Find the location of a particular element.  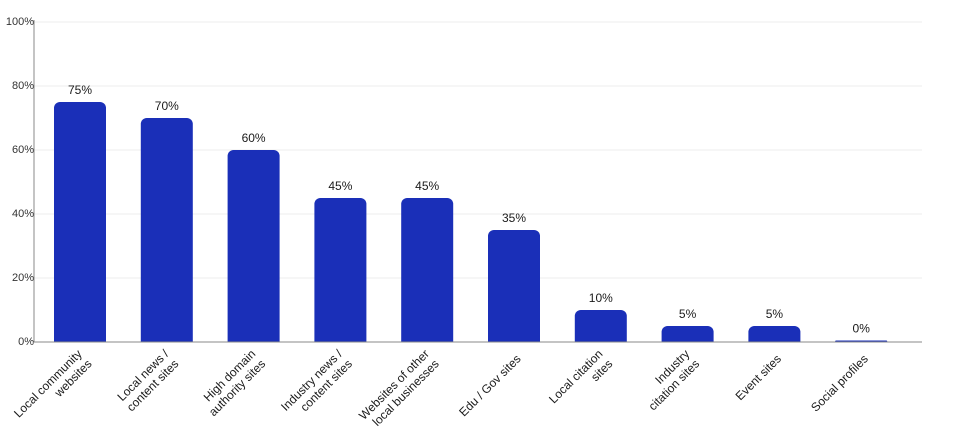

x-tick-label: Social profiles is located at coordinates (839, 383).